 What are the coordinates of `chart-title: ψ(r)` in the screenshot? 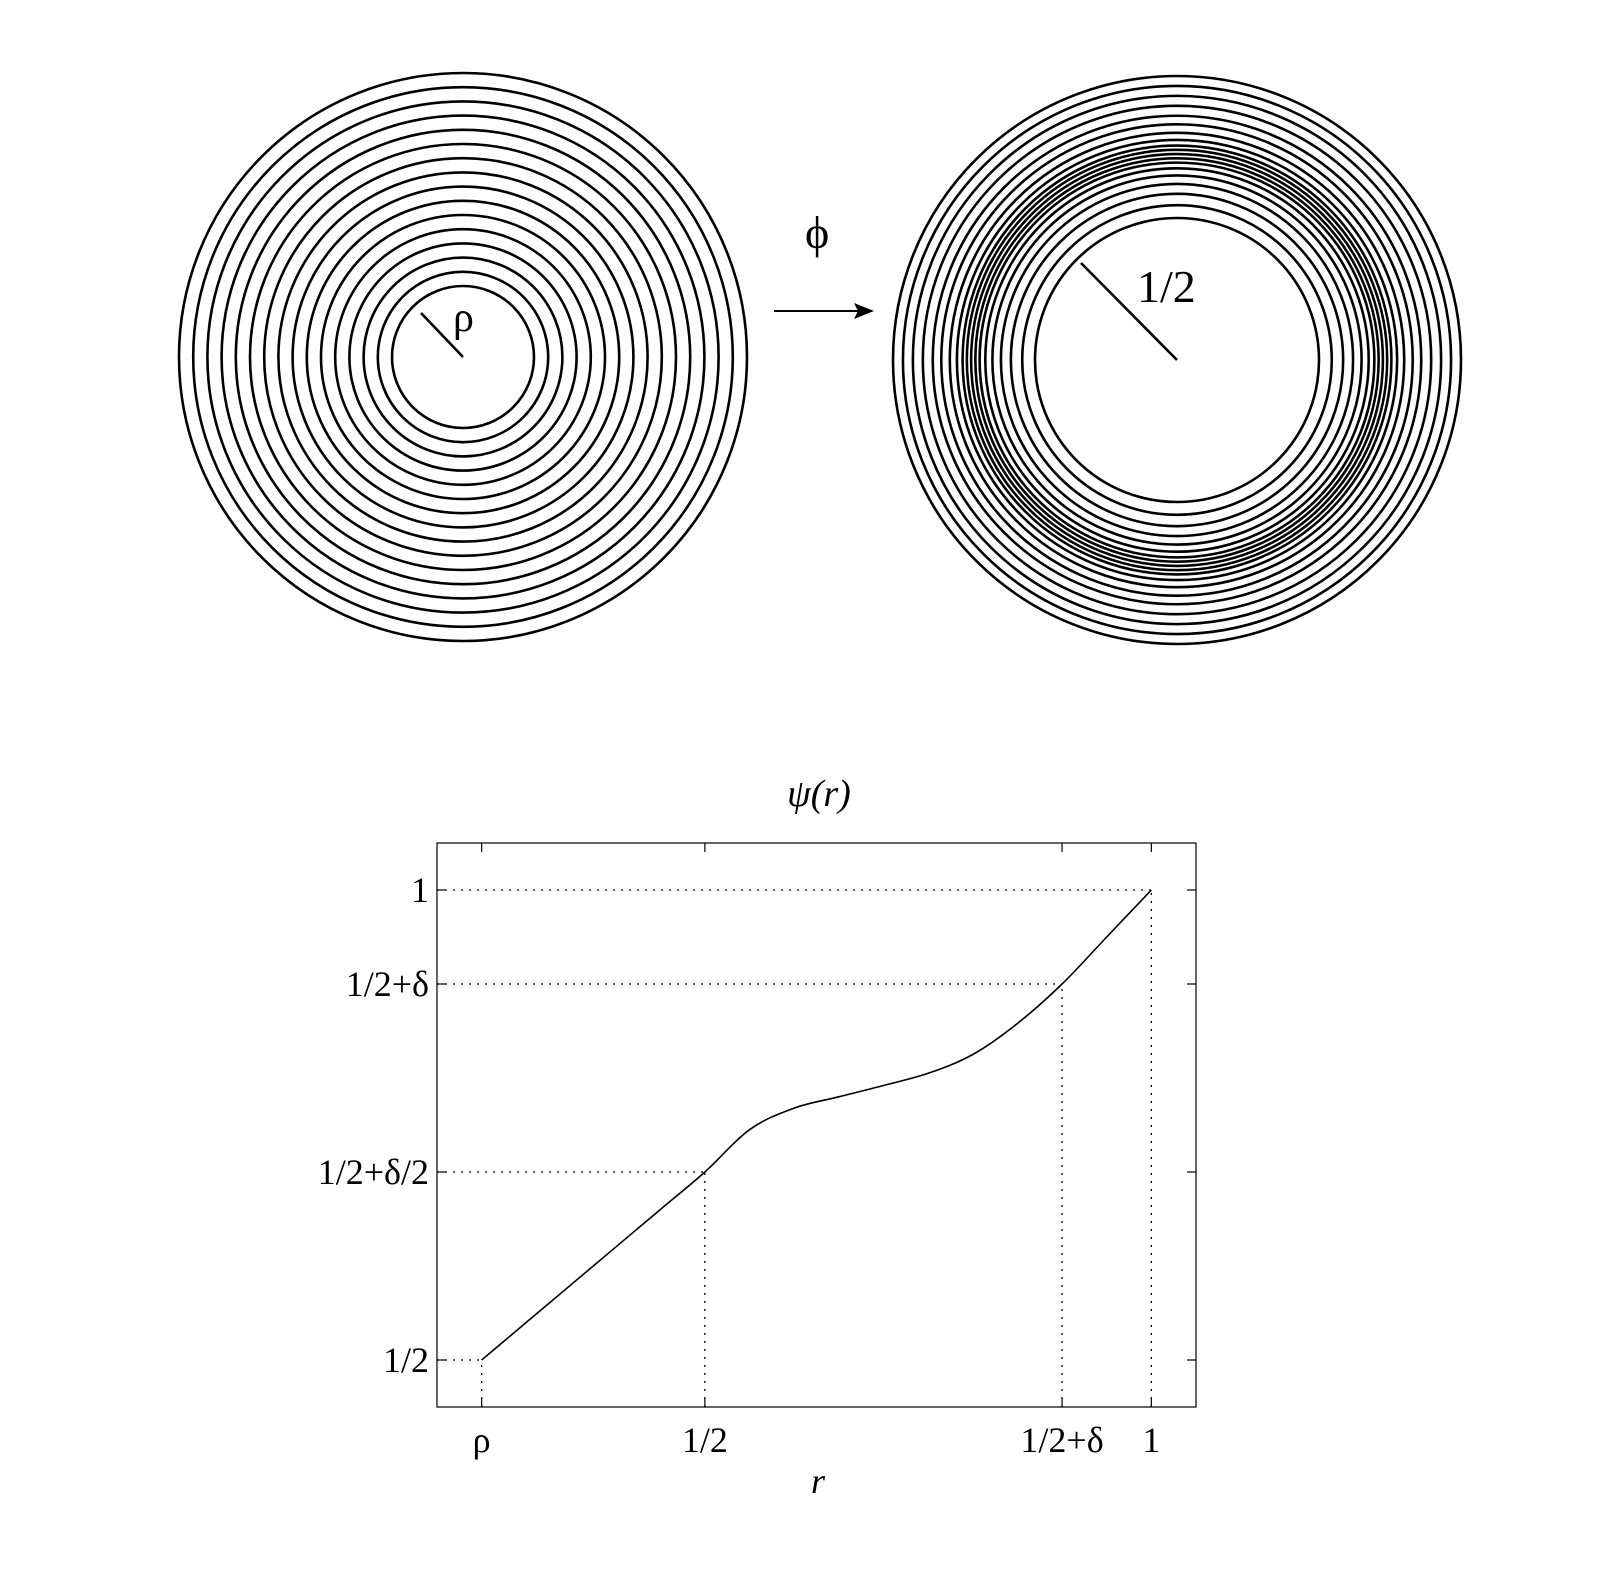 It's located at (819, 794).